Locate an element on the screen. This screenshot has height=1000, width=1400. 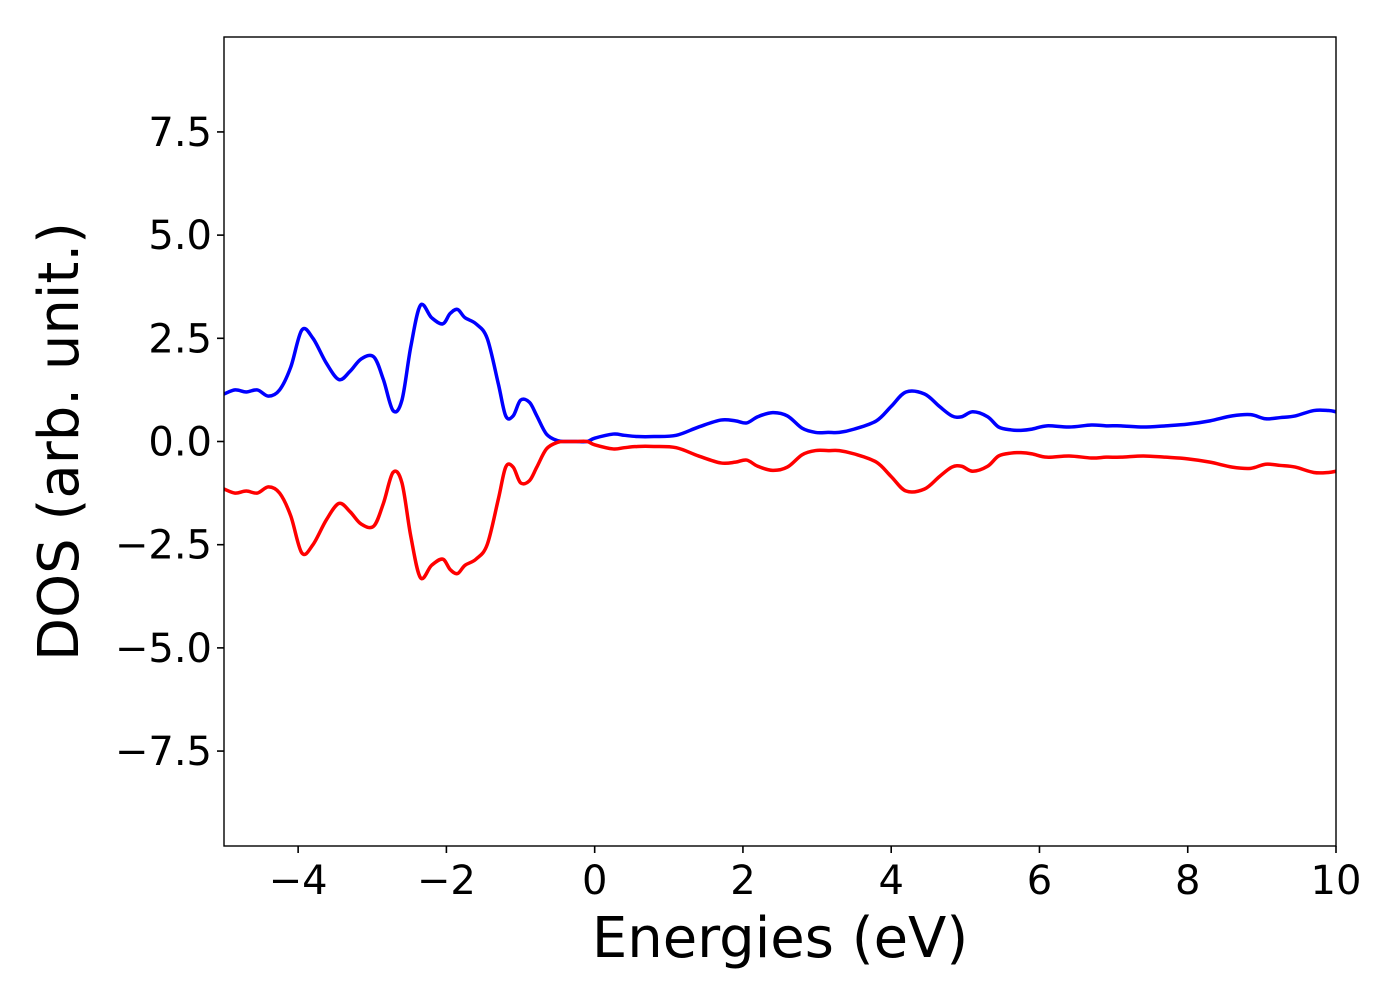
y-tick-label: 2.5 is located at coordinates (180, 339).